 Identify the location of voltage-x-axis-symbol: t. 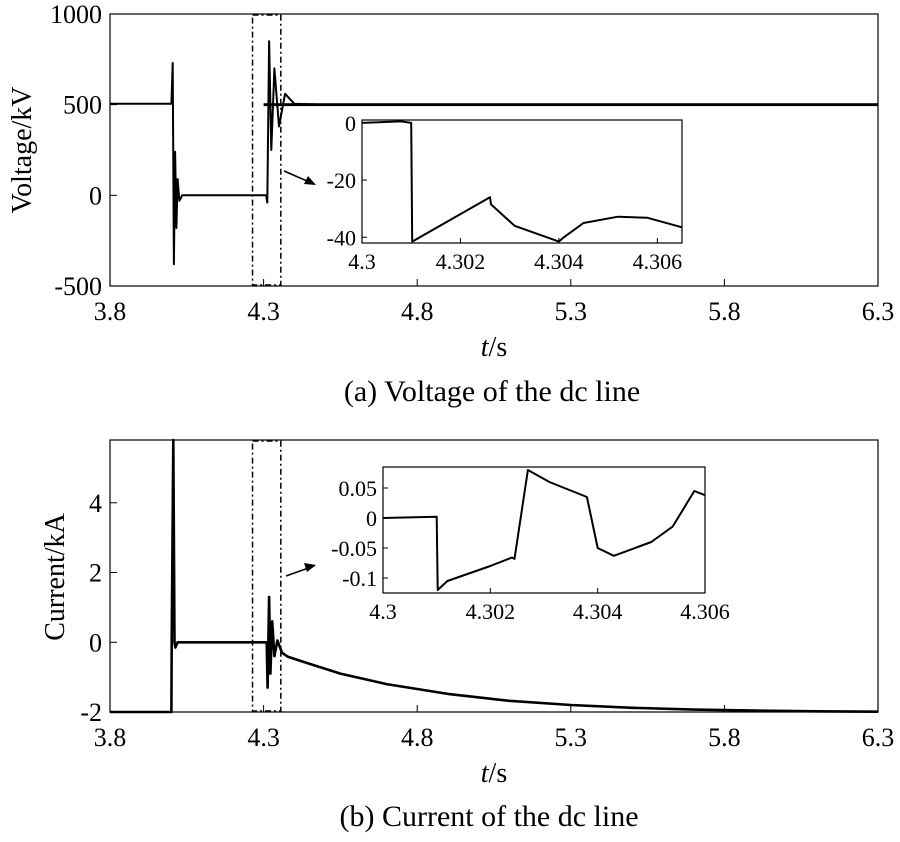
(485, 347).